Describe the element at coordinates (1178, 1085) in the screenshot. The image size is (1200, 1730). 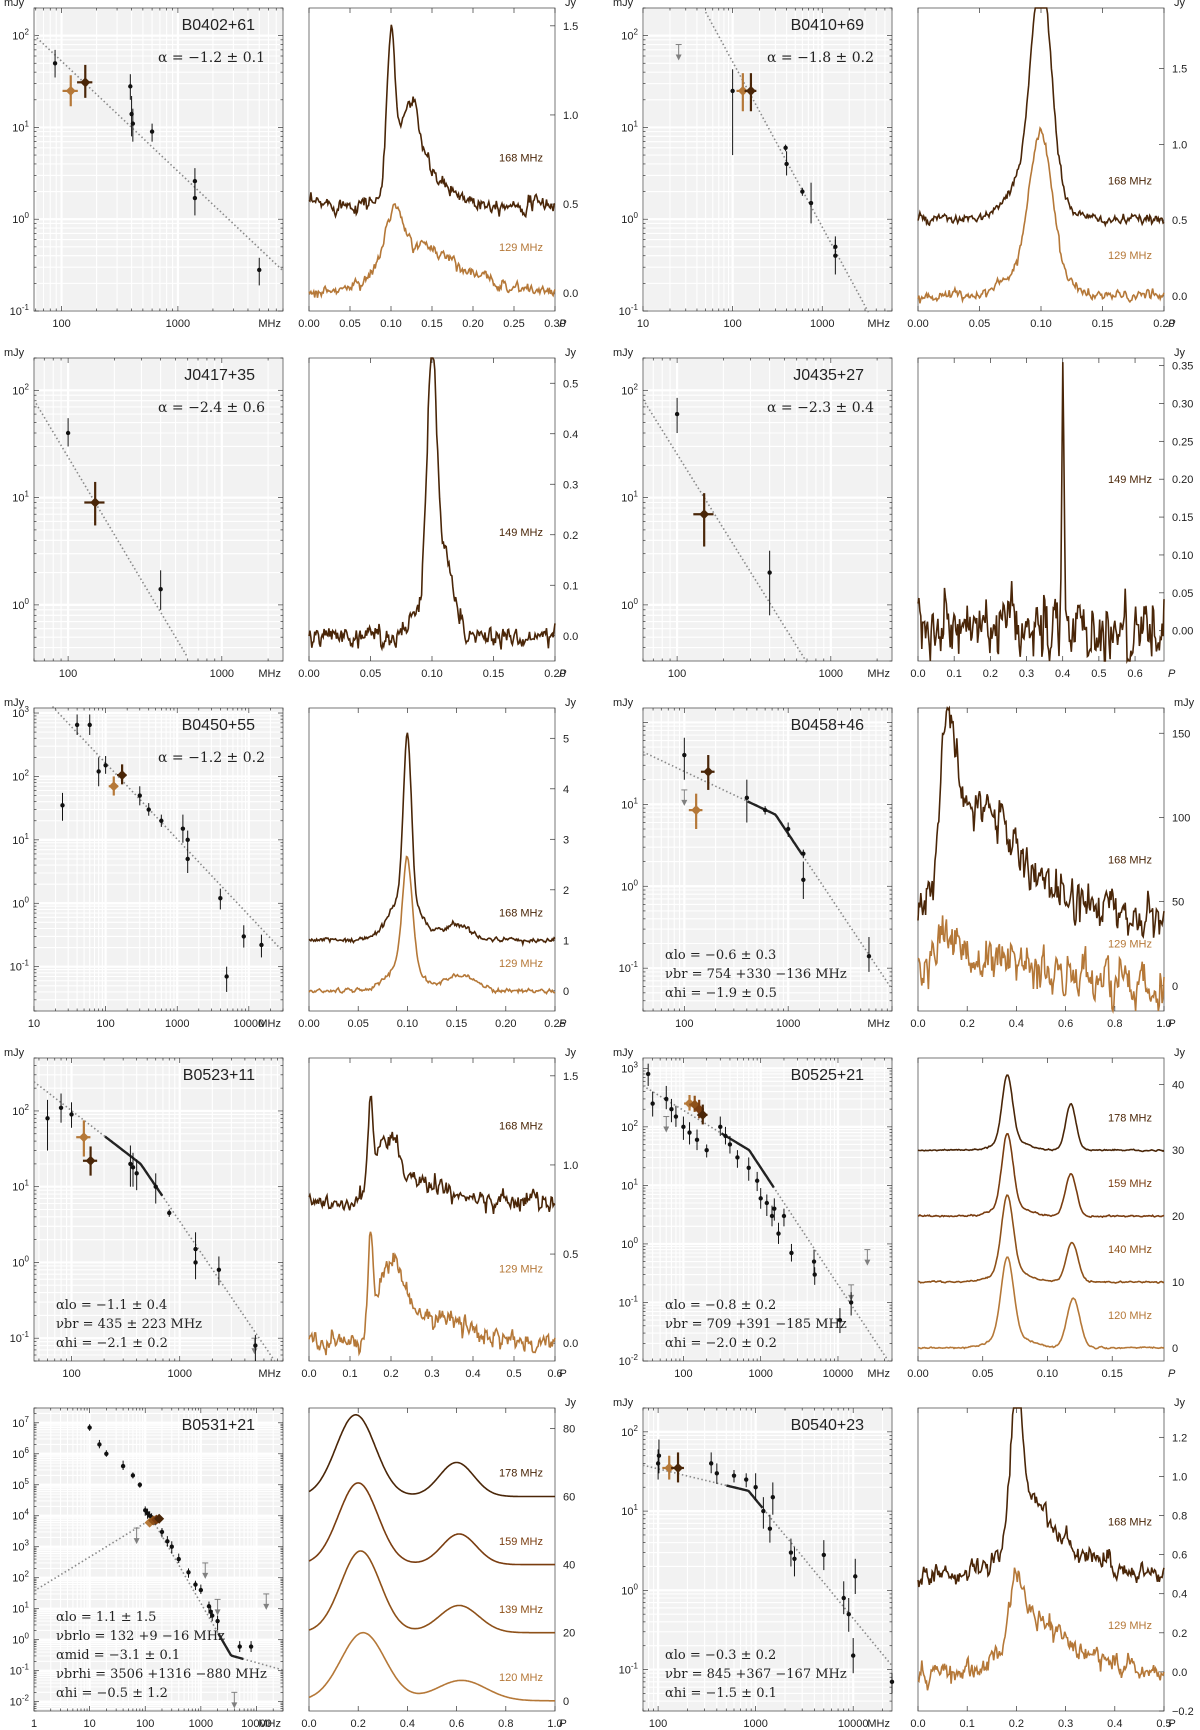
I see `profile-ytick-label: 40` at that location.